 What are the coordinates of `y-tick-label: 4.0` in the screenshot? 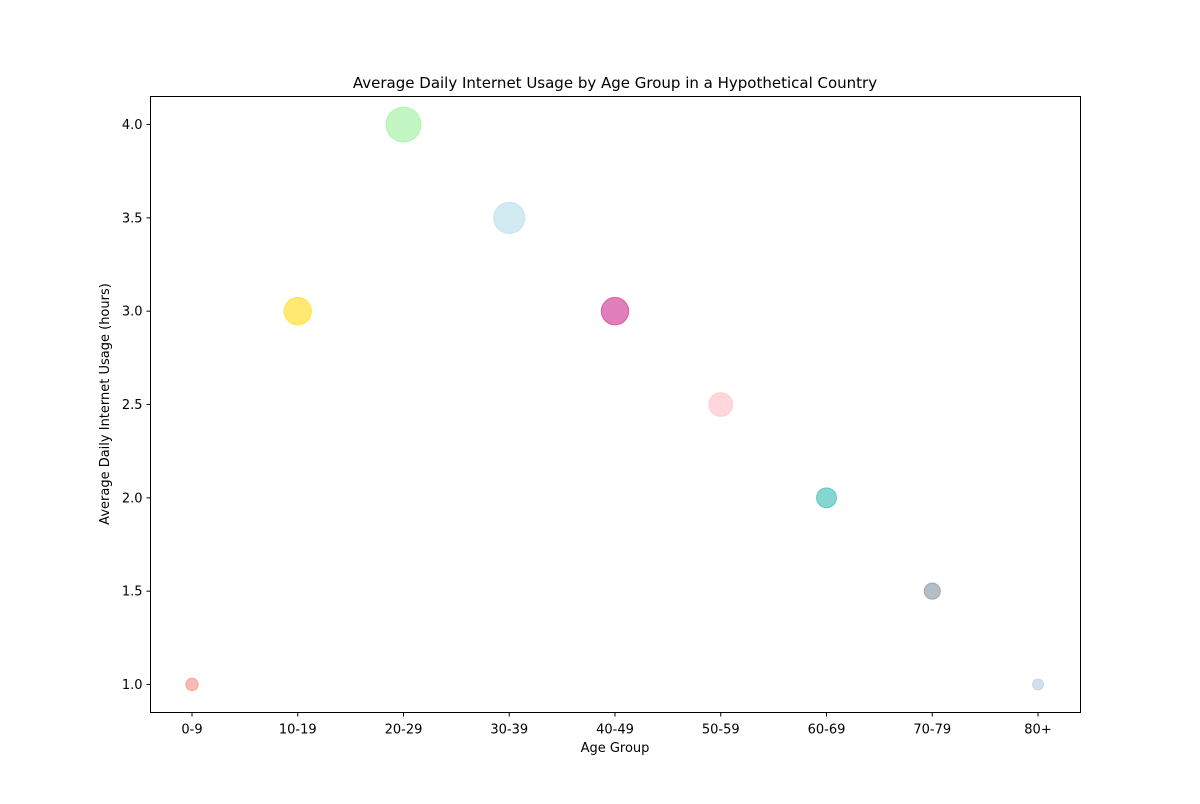 It's located at (132, 125).